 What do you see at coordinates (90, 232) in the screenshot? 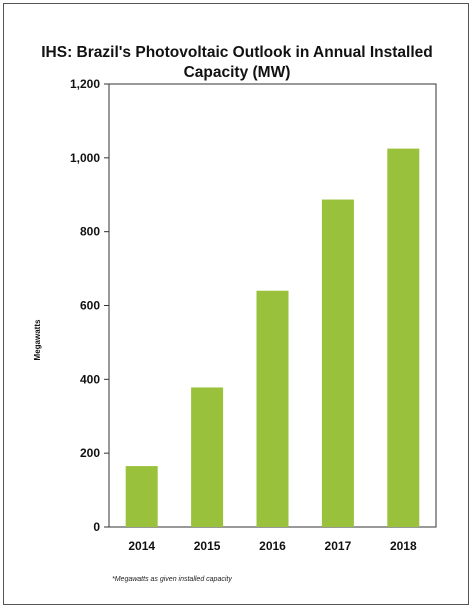
I see `y-tick-label: 800` at bounding box center [90, 232].